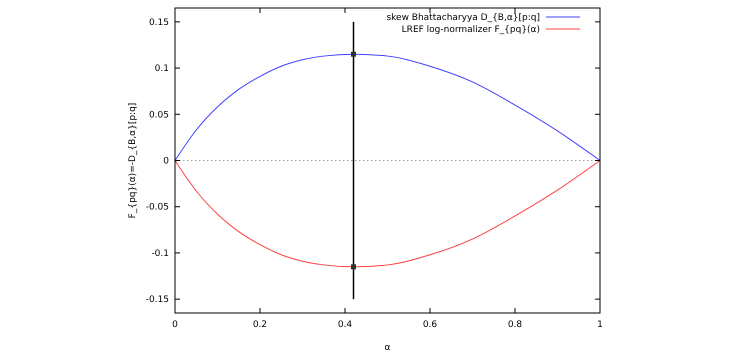 This screenshot has width=747, height=358. I want to click on y-tick-label: 0, so click(166, 161).